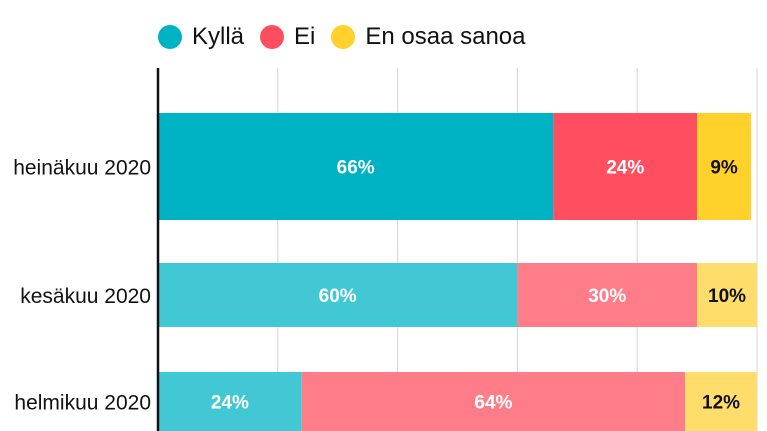 The height and width of the screenshot is (431, 767). I want to click on legend-label-kylla: Kyllä, so click(218, 36).